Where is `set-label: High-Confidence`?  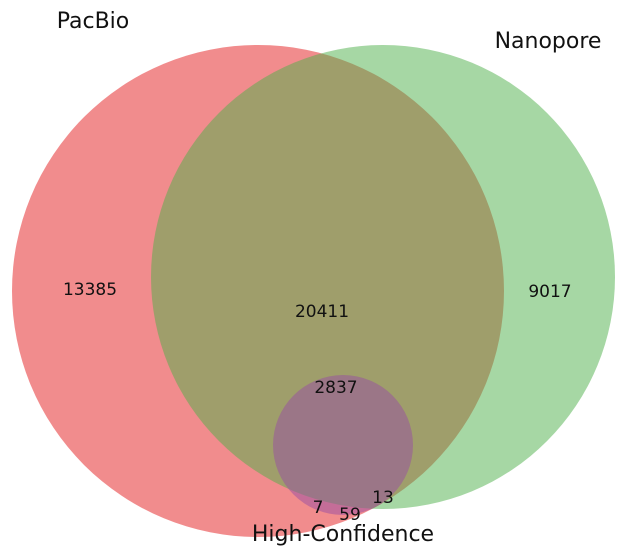
set-label: High-Confidence is located at coordinates (343, 534).